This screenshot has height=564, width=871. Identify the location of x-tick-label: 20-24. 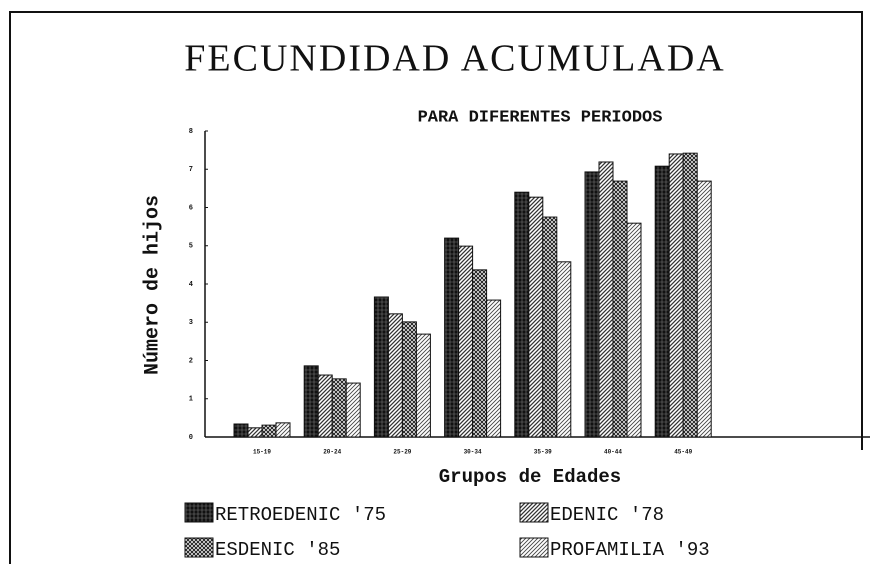
(332, 452).